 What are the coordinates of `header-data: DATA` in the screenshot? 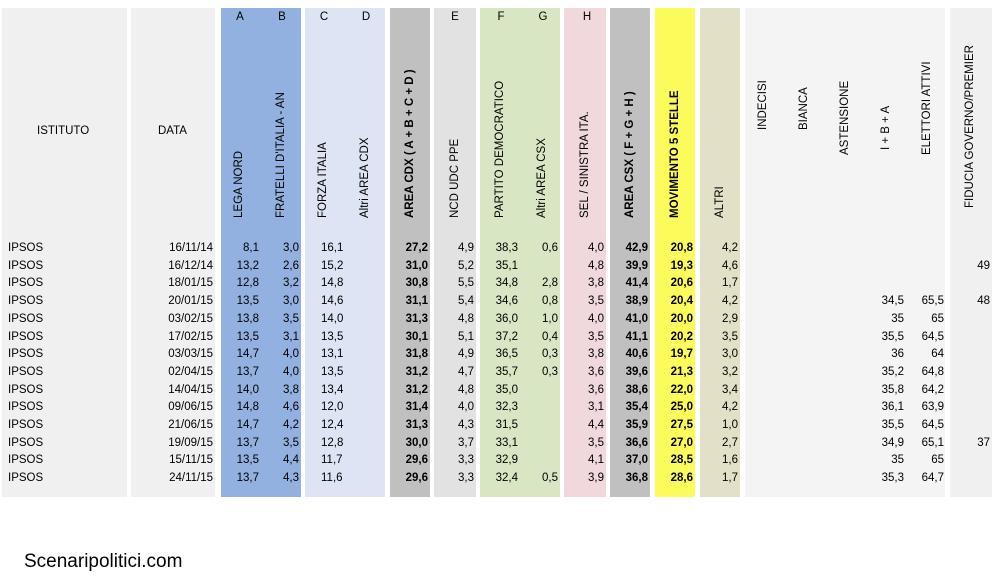 It's located at (172, 131).